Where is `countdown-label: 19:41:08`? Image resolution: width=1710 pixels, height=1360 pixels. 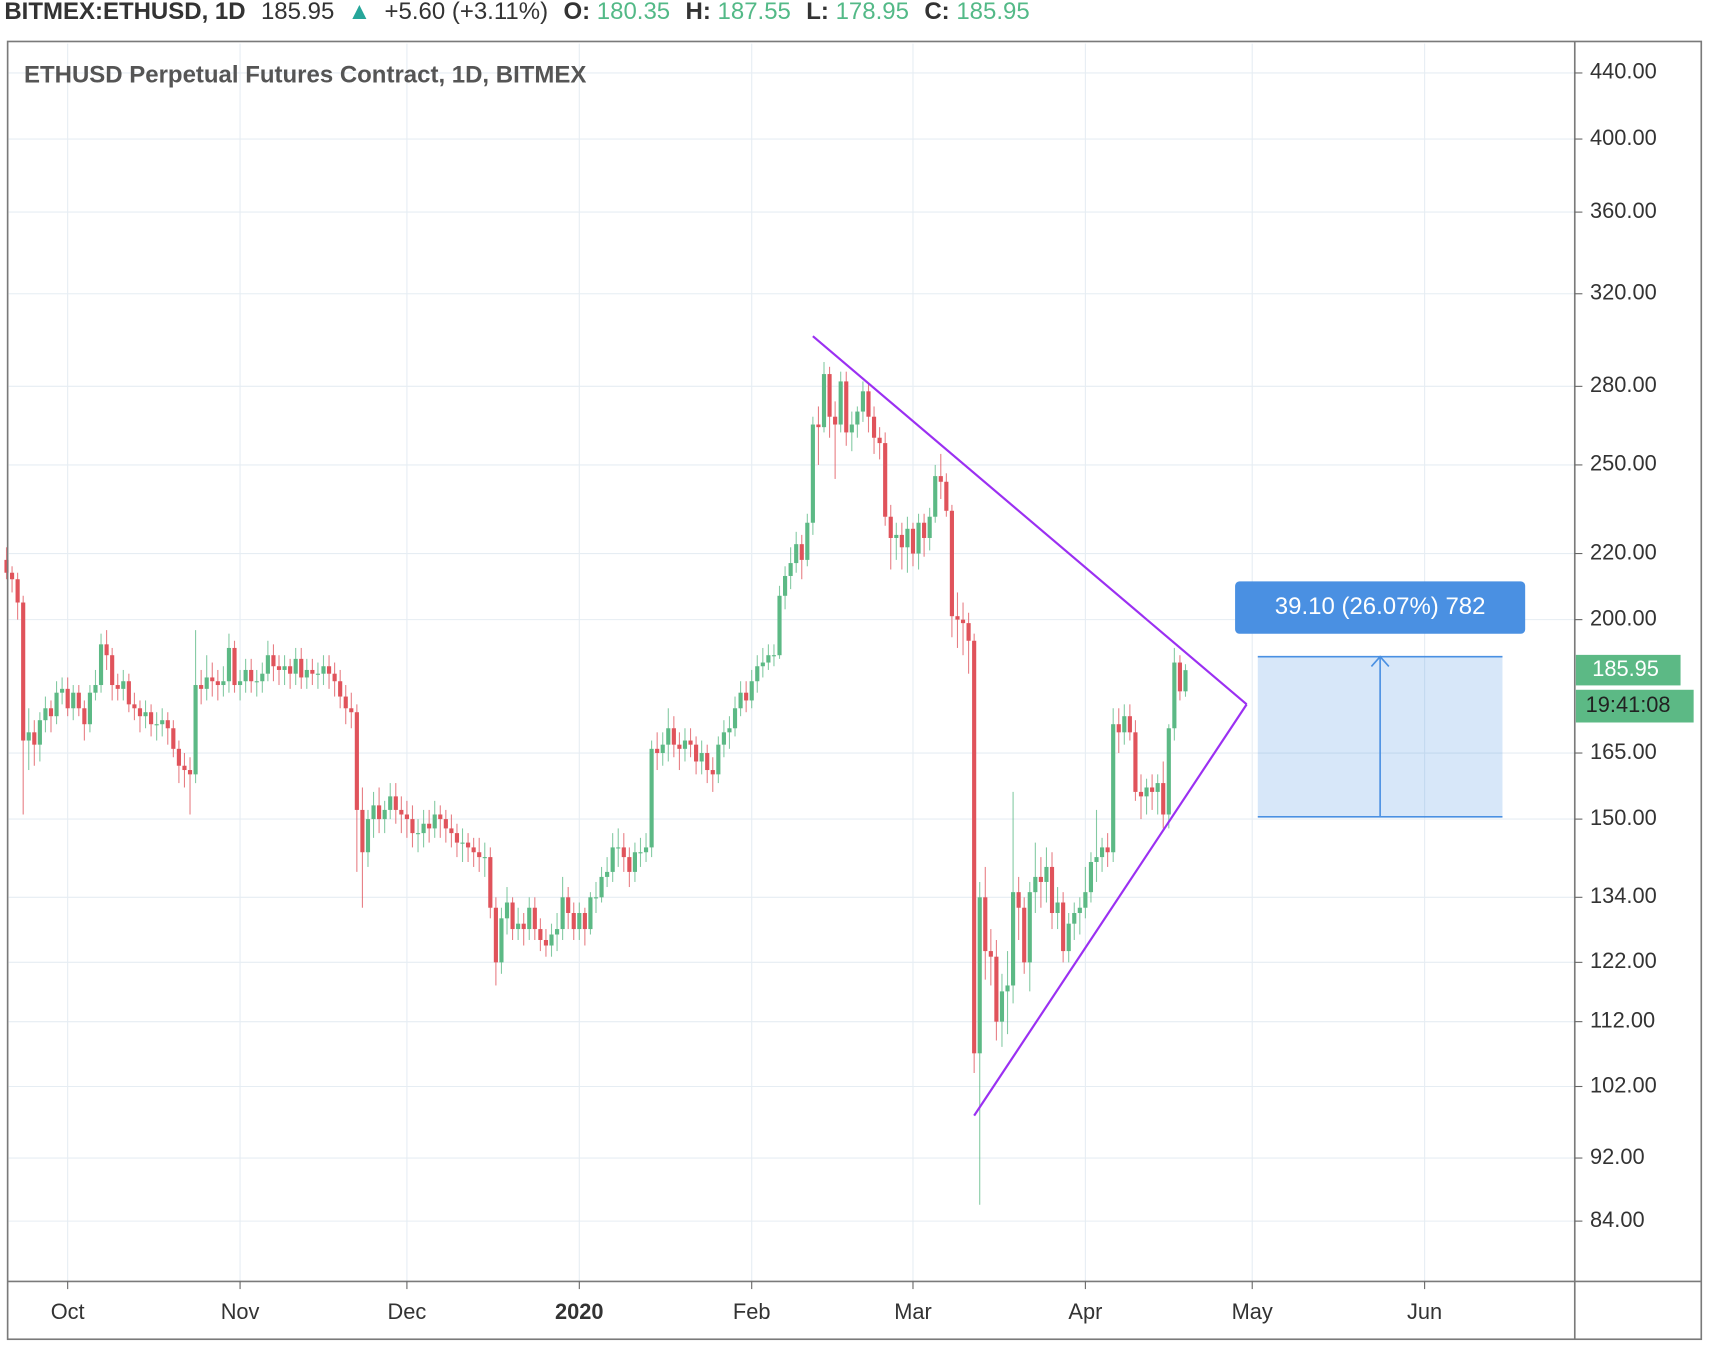 countdown-label: 19:41:08 is located at coordinates (1628, 704).